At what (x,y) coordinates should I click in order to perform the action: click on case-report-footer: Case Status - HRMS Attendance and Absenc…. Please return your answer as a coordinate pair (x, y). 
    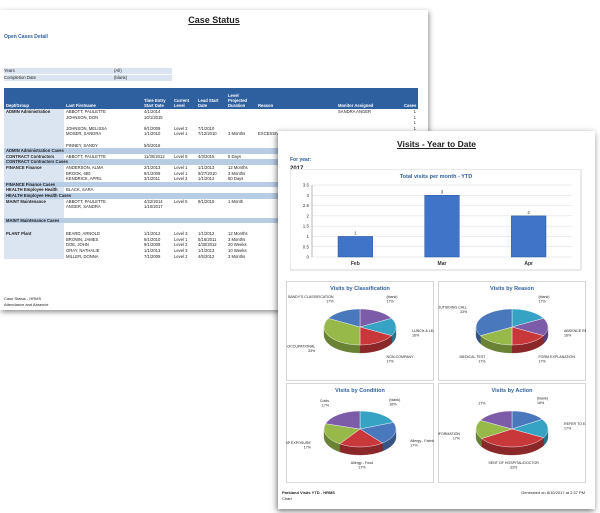
    Looking at the image, I should click on (26, 302).